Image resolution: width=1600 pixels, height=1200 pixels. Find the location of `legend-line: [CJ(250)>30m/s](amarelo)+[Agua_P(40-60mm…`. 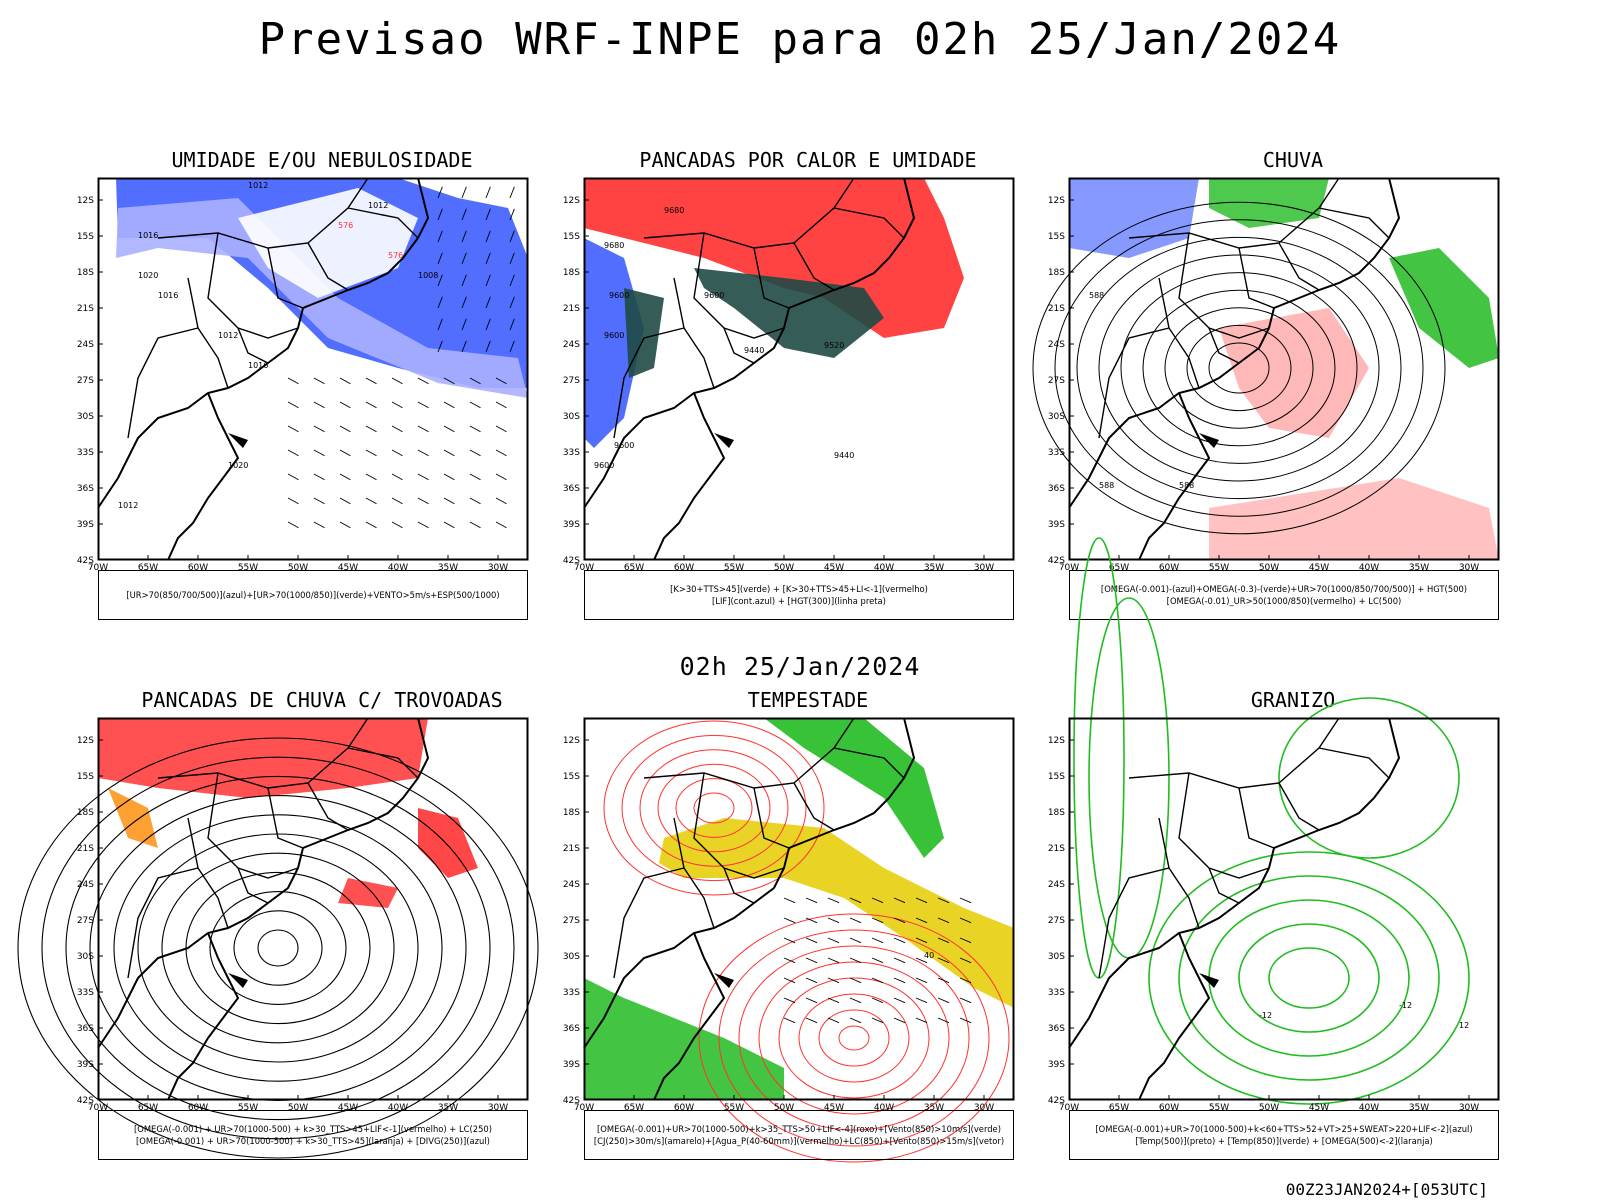

legend-line: [CJ(250)>30m/s](amarelo)+[Agua_P(40-60mm… is located at coordinates (799, 1141).